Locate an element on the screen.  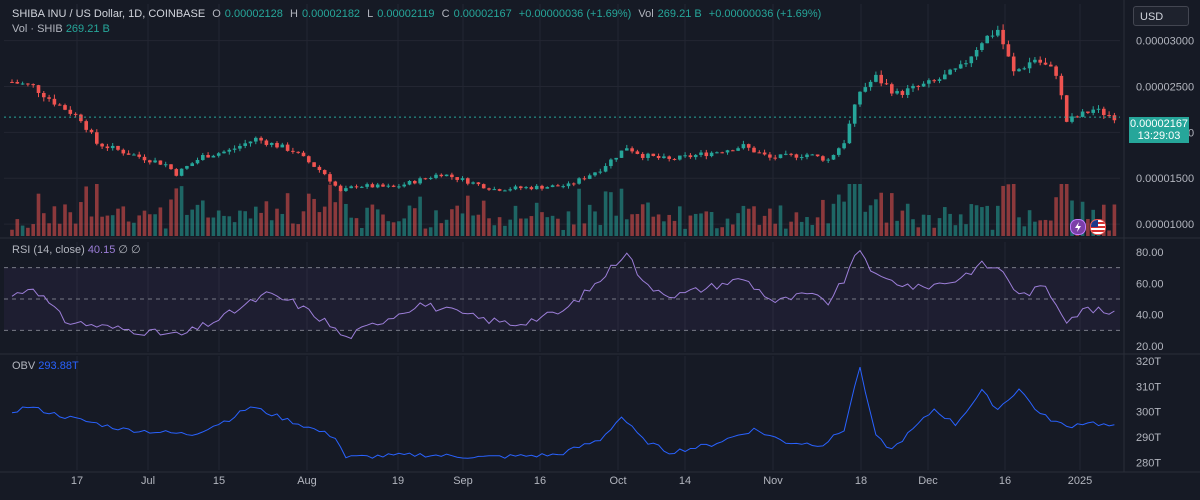
volume-bars is located at coordinates (563, 210).